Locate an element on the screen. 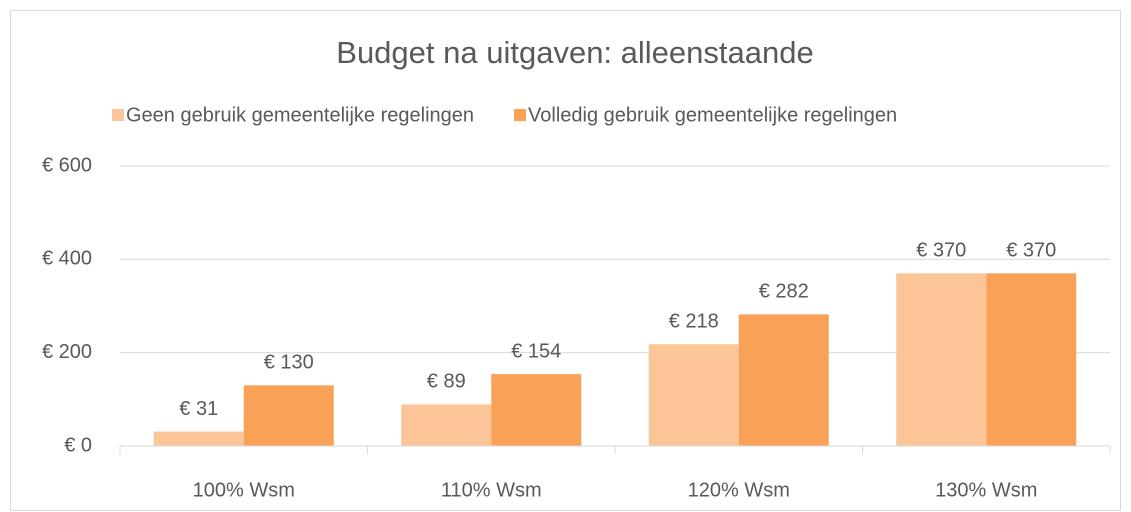  value-label: € 31 is located at coordinates (198, 409).